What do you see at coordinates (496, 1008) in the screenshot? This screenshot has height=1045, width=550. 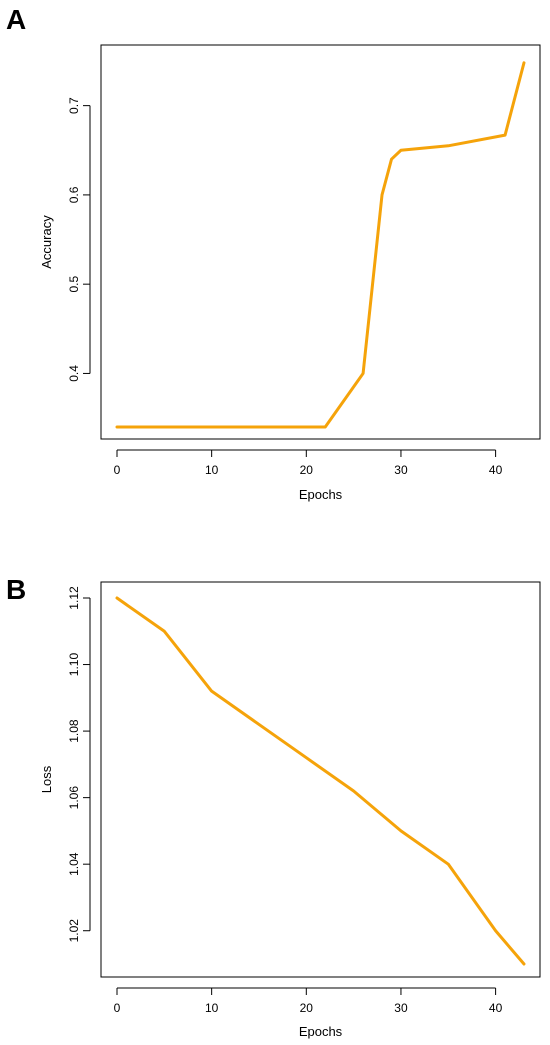 I see `chart-1-x-tick-label-4: 40` at bounding box center [496, 1008].